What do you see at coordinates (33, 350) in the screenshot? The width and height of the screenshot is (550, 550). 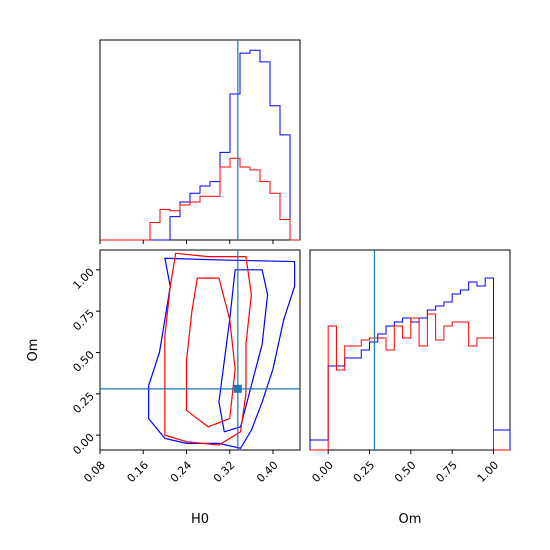 I see `om-axis-label: Om` at bounding box center [33, 350].